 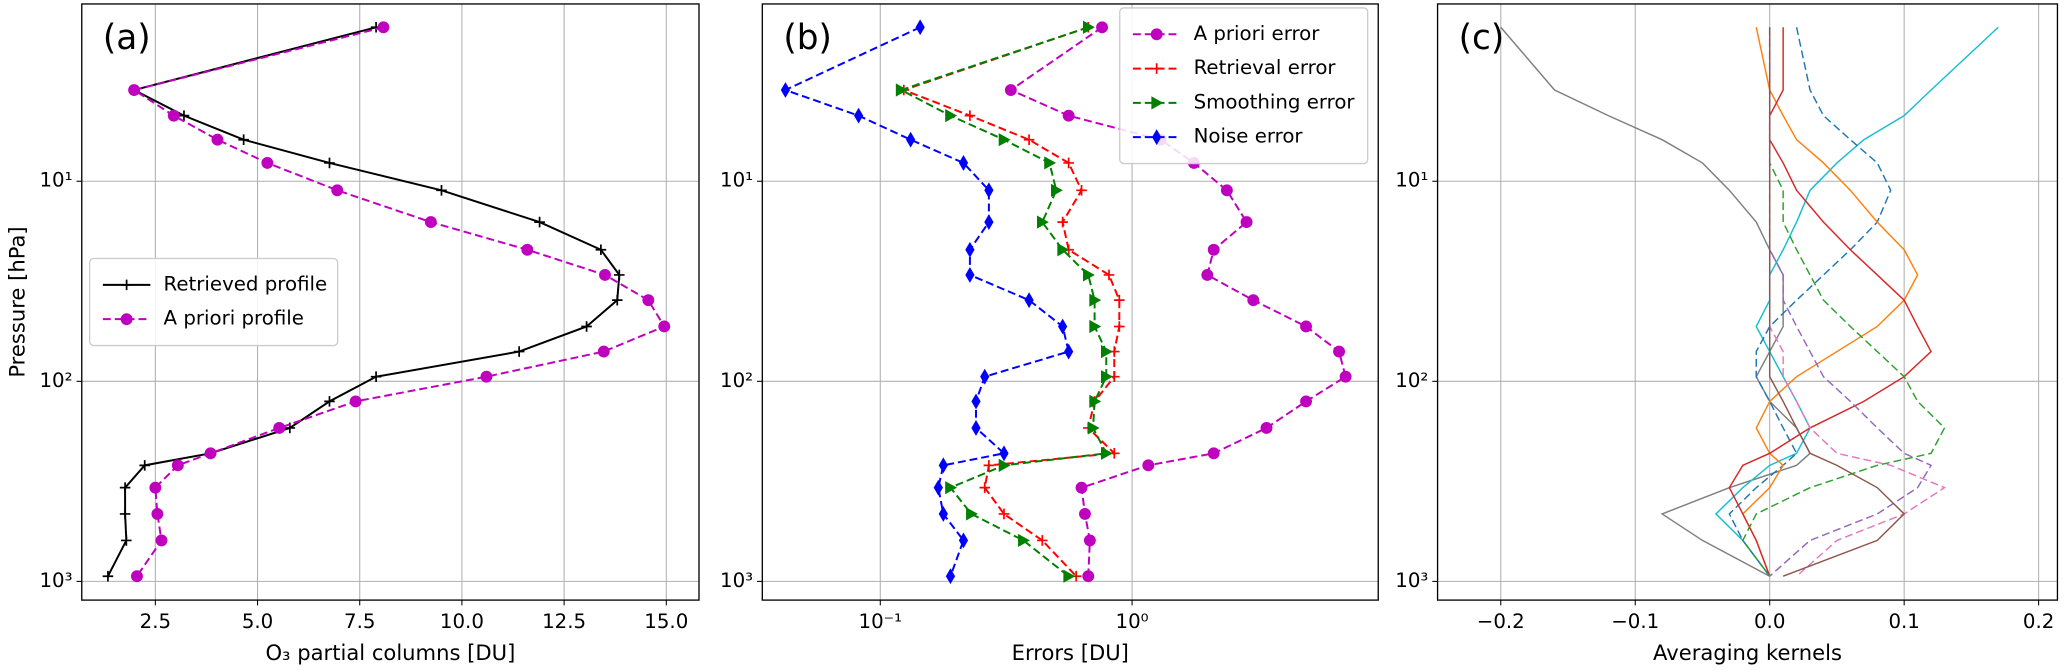 What do you see at coordinates (1747, 652) in the screenshot?
I see `x-axis-label: Averaging kernels` at bounding box center [1747, 652].